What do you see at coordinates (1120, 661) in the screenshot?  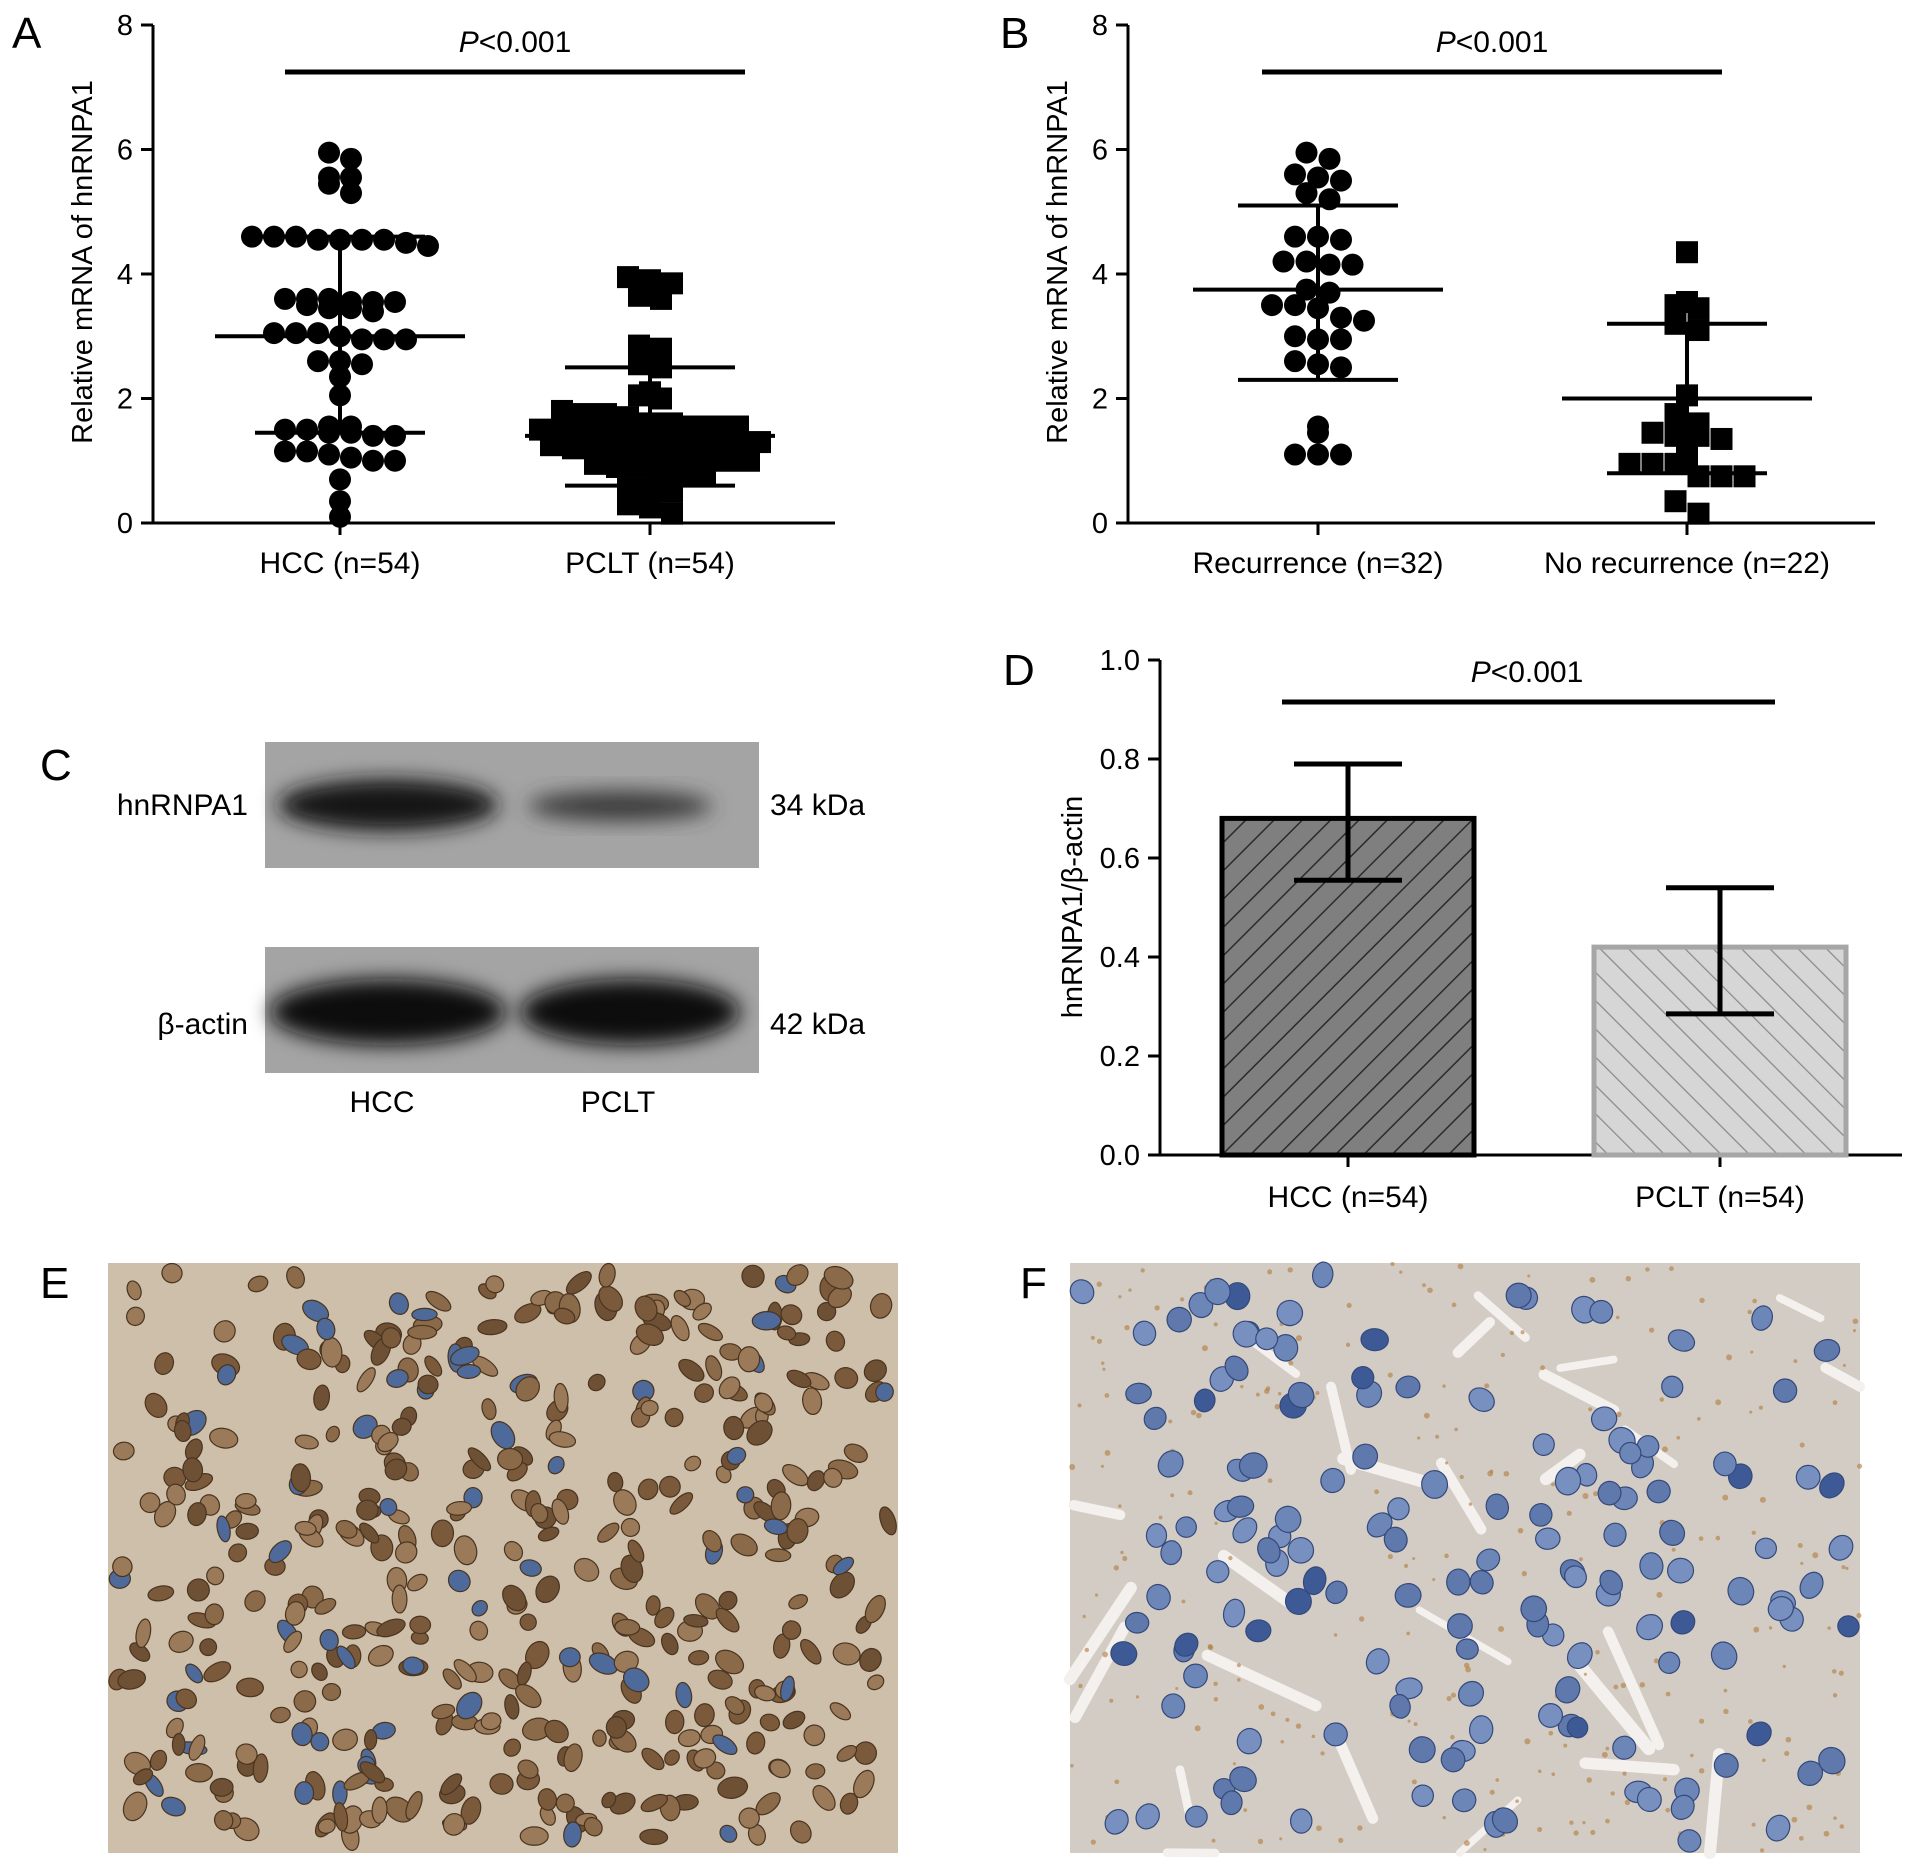 I see `y-tick-label: 1.0` at bounding box center [1120, 661].